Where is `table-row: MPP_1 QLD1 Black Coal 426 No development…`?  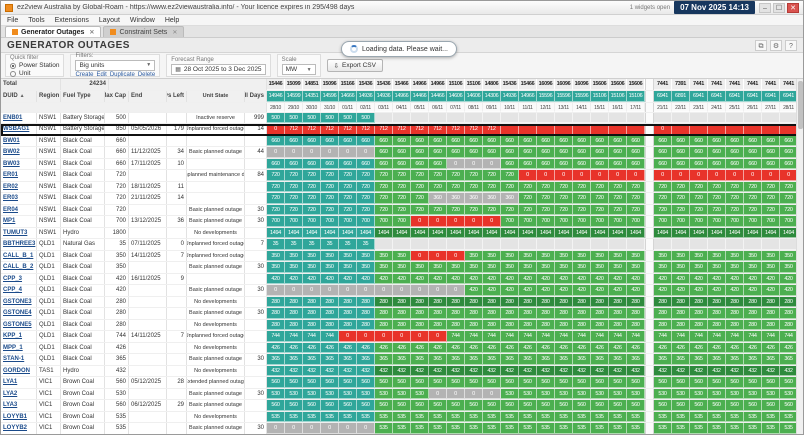
table-row: MPP_1 QLD1 Black Coal 426 No development… is located at coordinates (402, 348).